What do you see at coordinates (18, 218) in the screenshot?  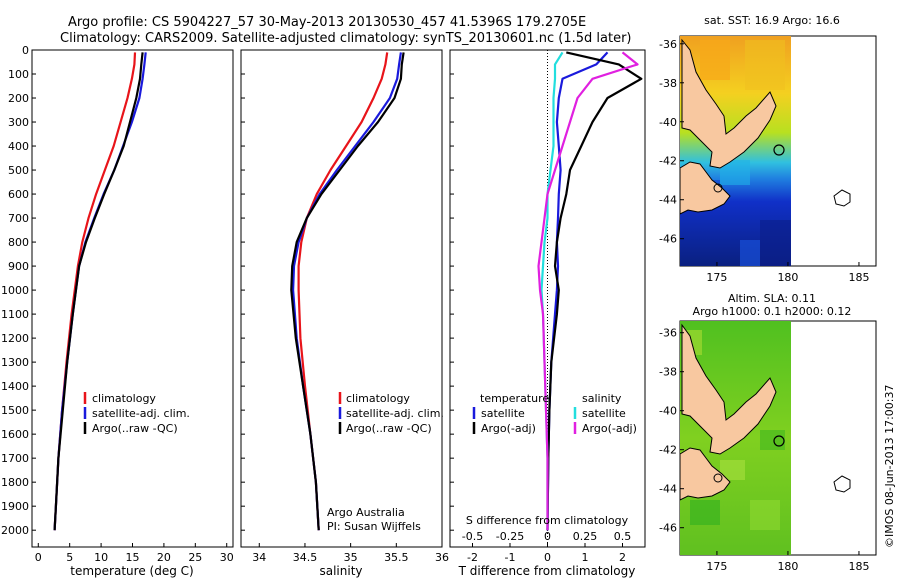 I see `depth-tick-label: 700` at bounding box center [18, 218].